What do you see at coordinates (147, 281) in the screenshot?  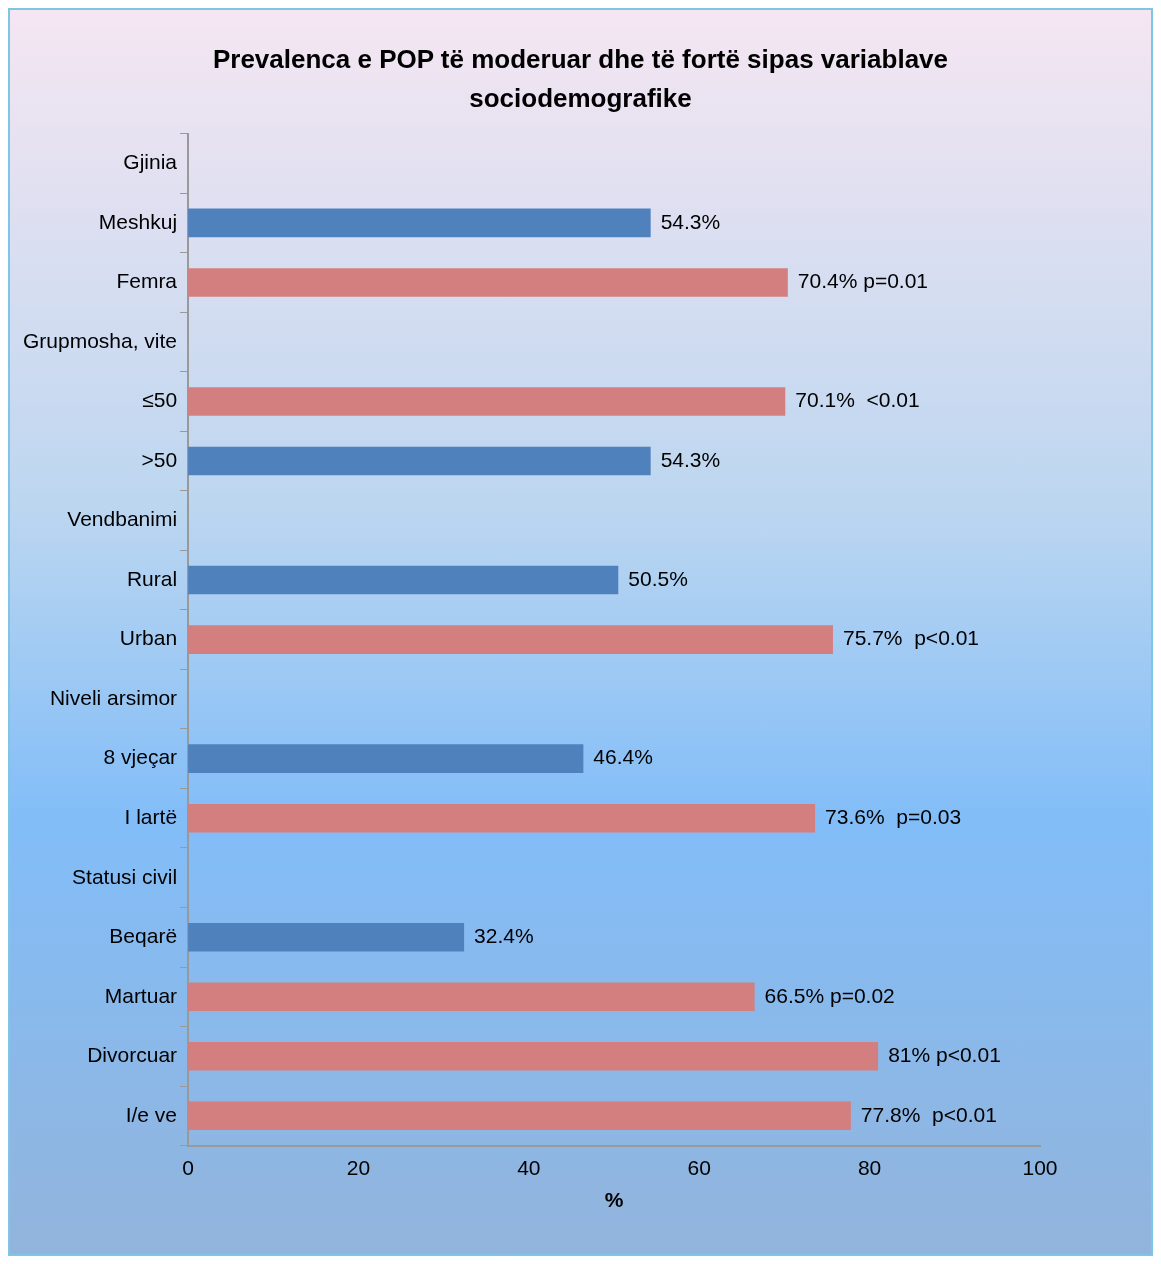 I see `y-tick-label: Femra` at bounding box center [147, 281].